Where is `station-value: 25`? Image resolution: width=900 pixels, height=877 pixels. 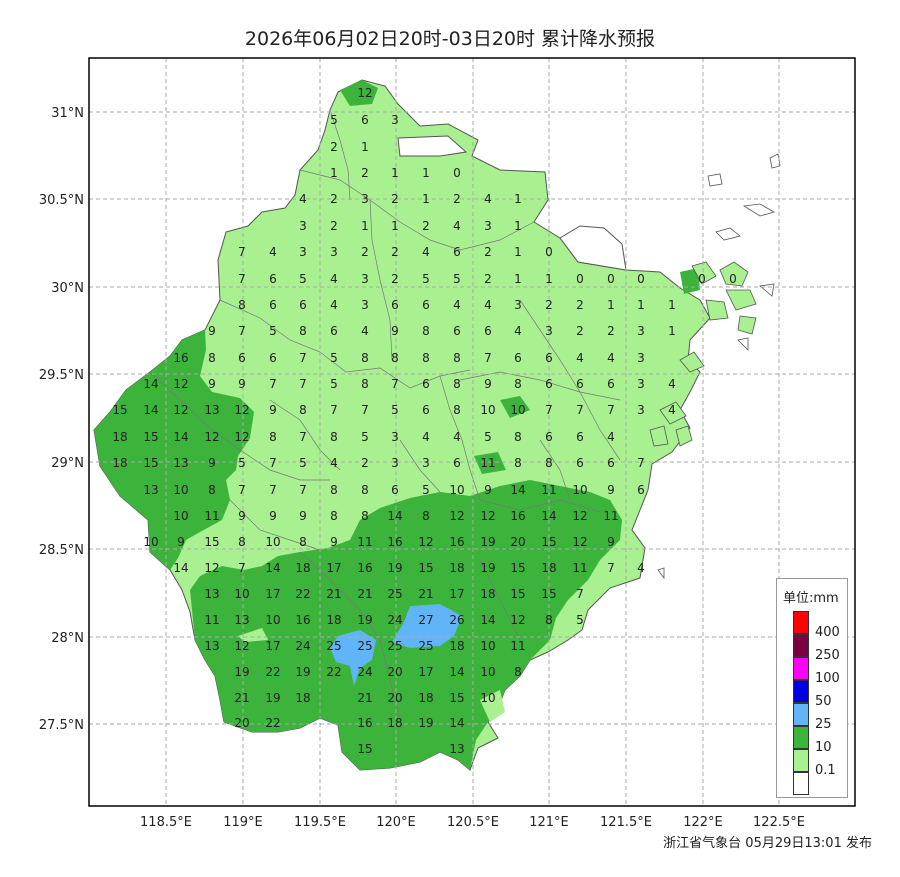
station-value: 25 is located at coordinates (394, 594).